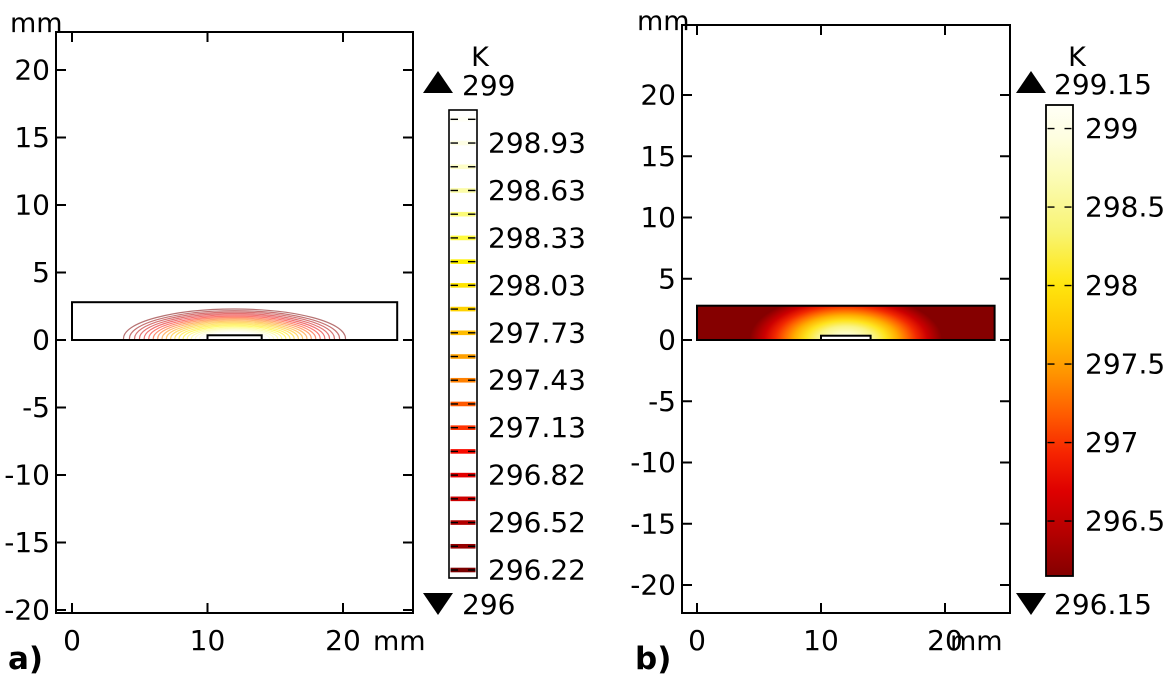  I want to click on panel-b-y-tick-label: -15, so click(653, 523).